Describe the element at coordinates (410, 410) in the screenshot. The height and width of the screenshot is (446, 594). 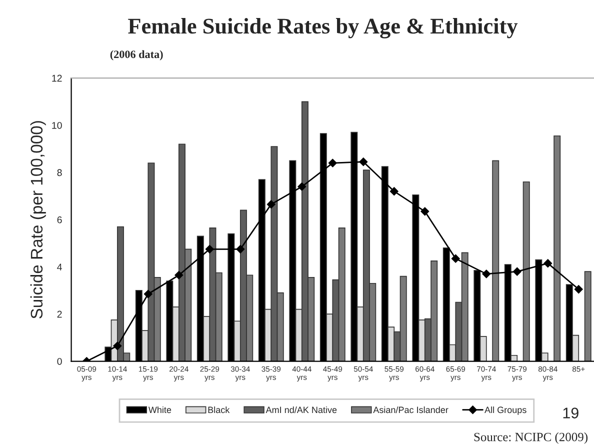
I see `legend-label: Asian/Pac Islander` at that location.